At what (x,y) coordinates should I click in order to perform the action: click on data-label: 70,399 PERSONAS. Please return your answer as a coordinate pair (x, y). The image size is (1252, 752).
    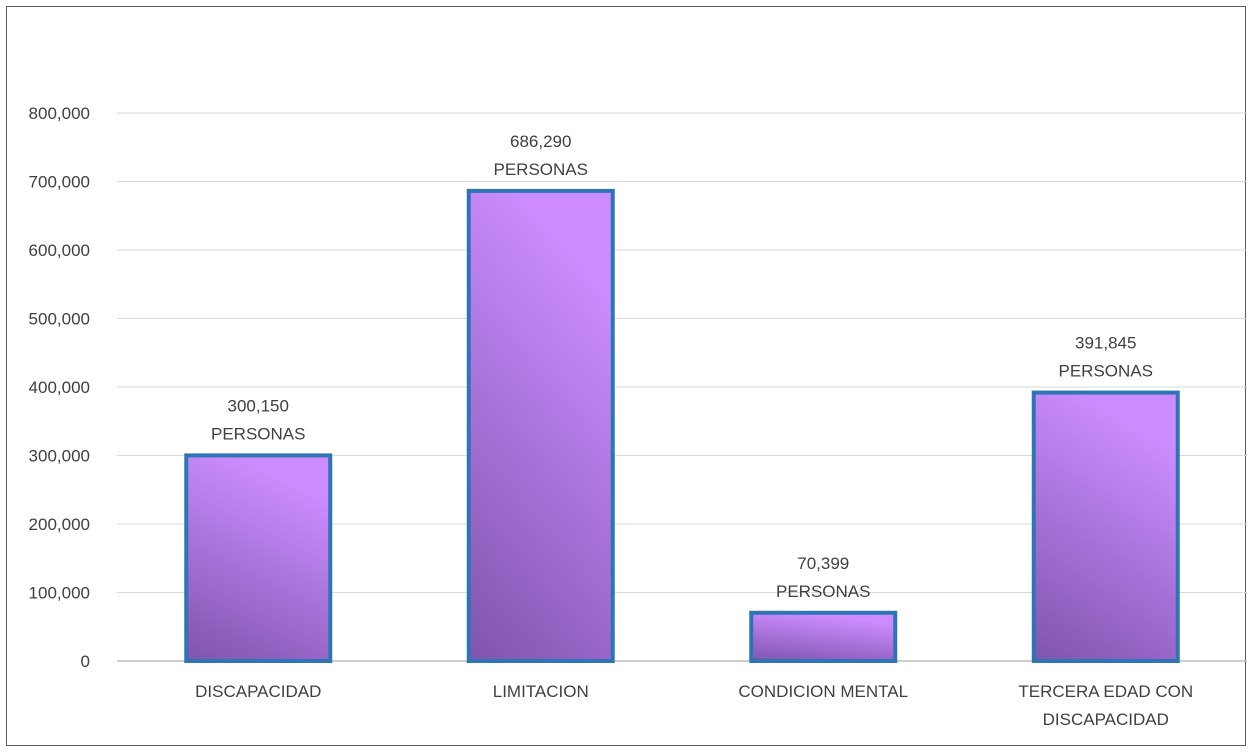
    Looking at the image, I should click on (823, 577).